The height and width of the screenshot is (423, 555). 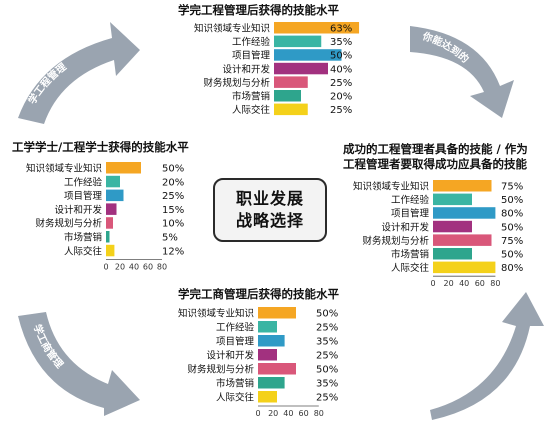 I want to click on value-label: 40%, so click(x=341, y=69).